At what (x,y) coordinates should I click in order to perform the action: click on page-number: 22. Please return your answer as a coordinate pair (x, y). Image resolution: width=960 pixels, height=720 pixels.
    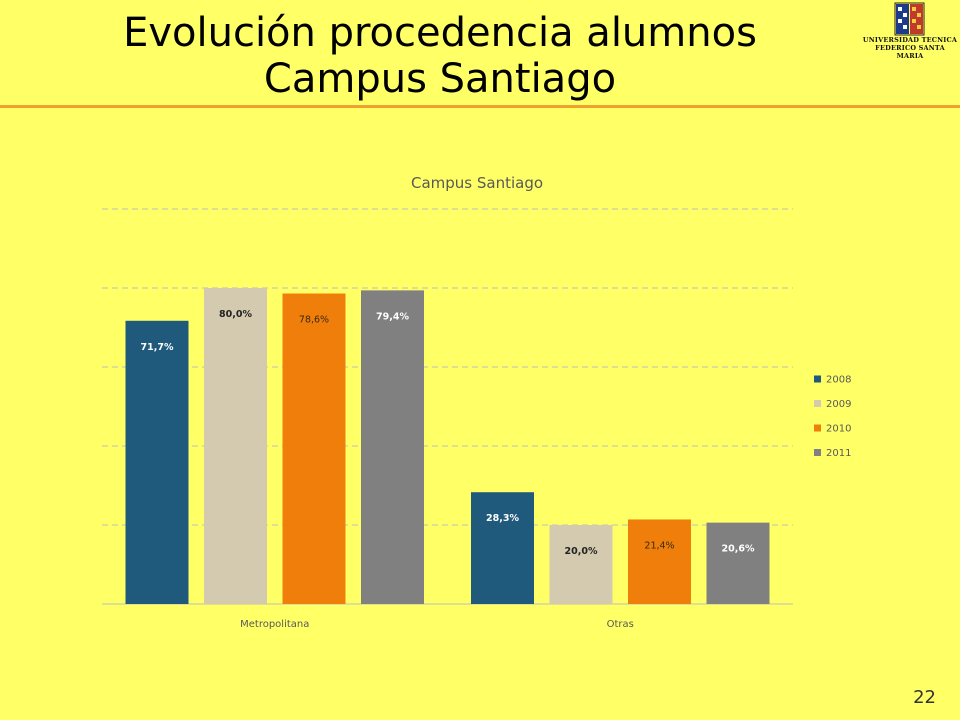
    Looking at the image, I should click on (924, 697).